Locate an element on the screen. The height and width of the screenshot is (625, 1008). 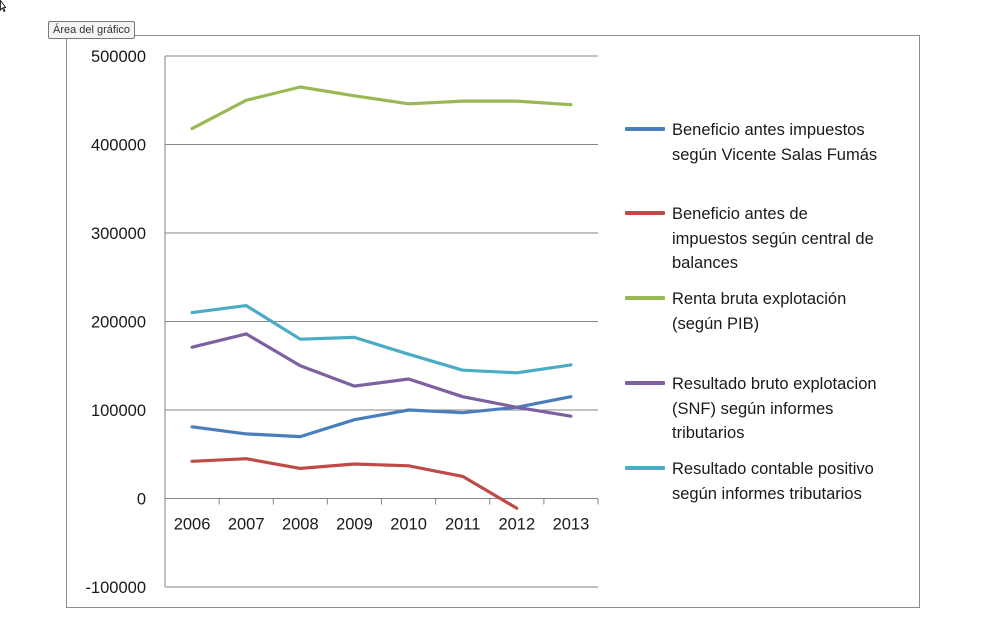
legend-label-line: Beneficio antes impuestos is located at coordinates (768, 130).